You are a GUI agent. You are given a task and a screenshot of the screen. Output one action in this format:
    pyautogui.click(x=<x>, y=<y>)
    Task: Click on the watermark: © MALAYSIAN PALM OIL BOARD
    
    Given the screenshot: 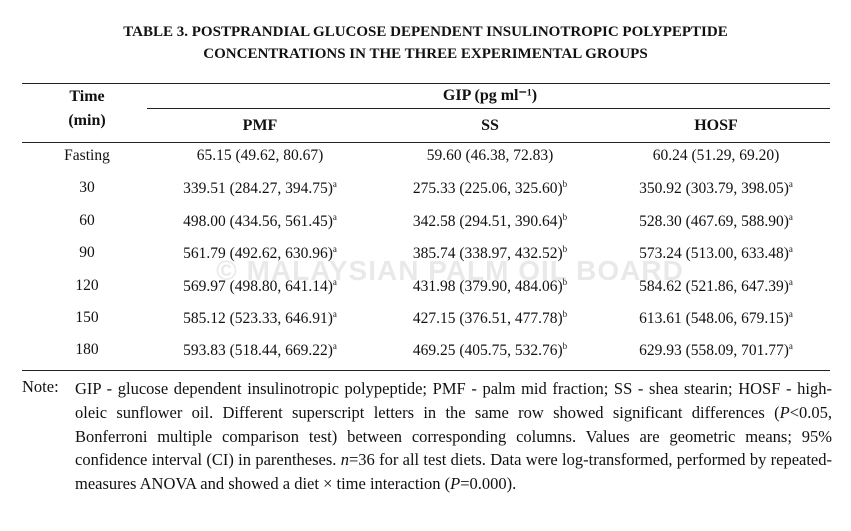 What is the action you would take?
    pyautogui.click(x=450, y=270)
    